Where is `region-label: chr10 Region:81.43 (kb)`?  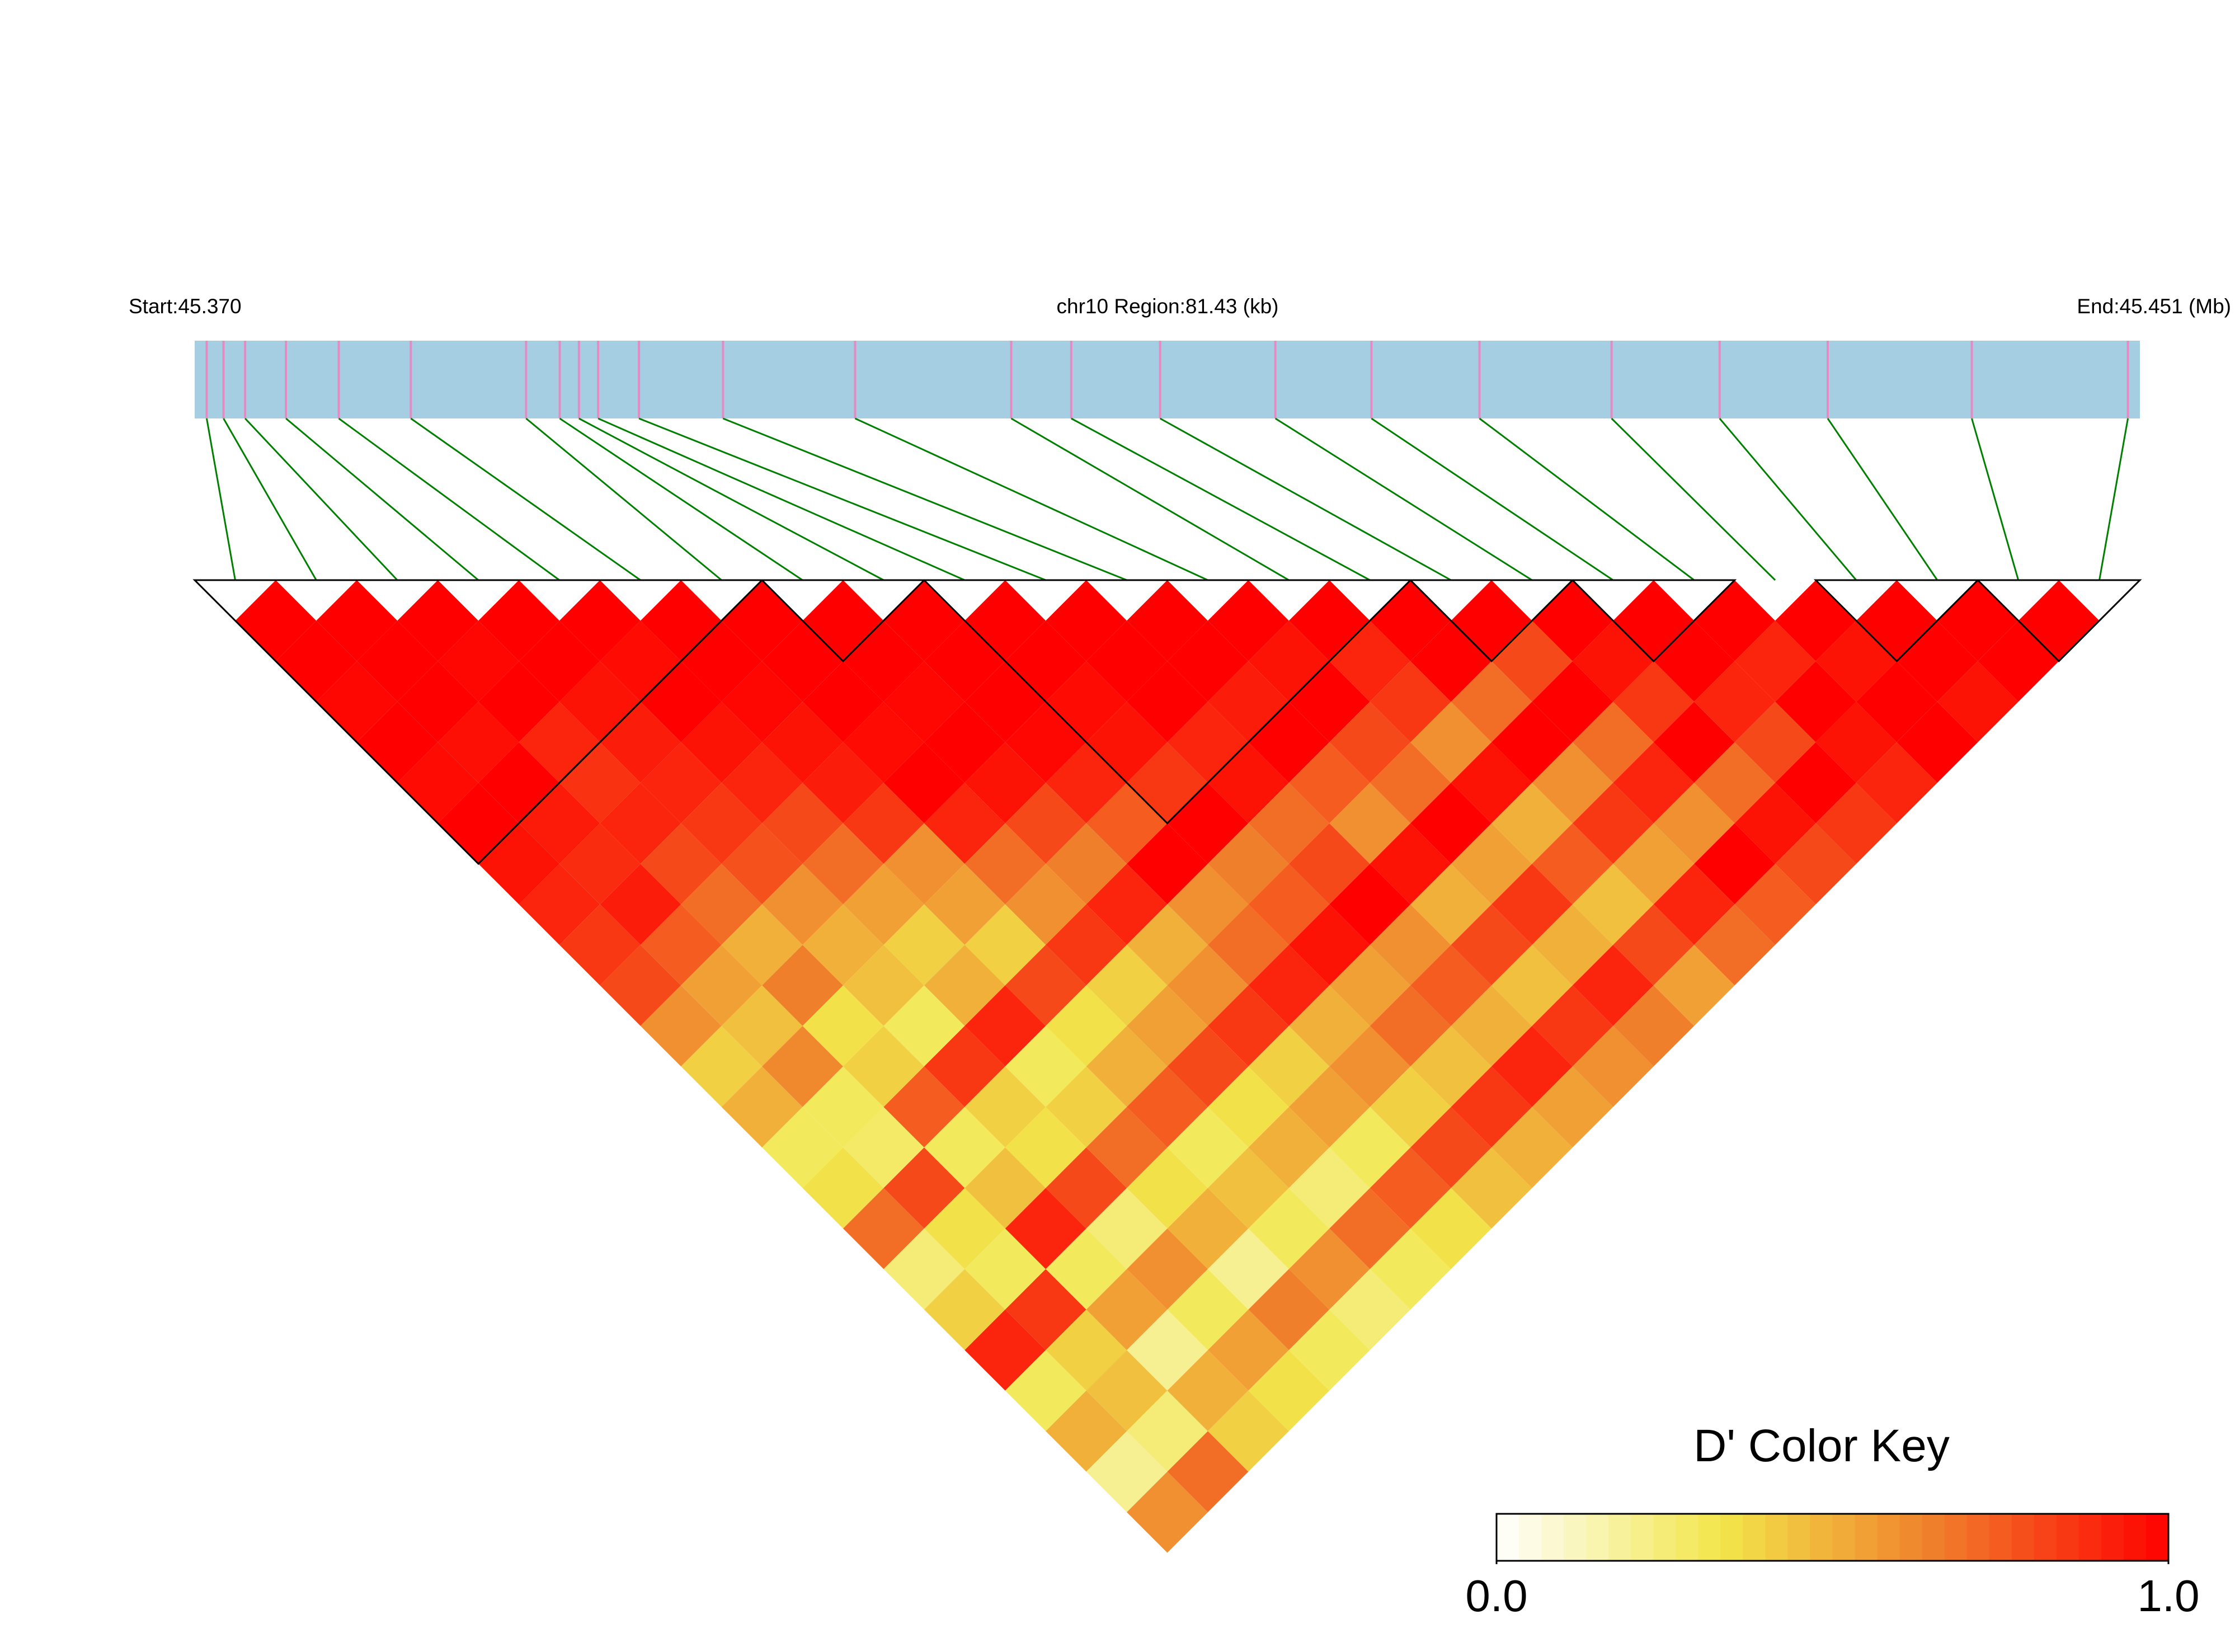 region-label: chr10 Region:81.43 (kb) is located at coordinates (1168, 306).